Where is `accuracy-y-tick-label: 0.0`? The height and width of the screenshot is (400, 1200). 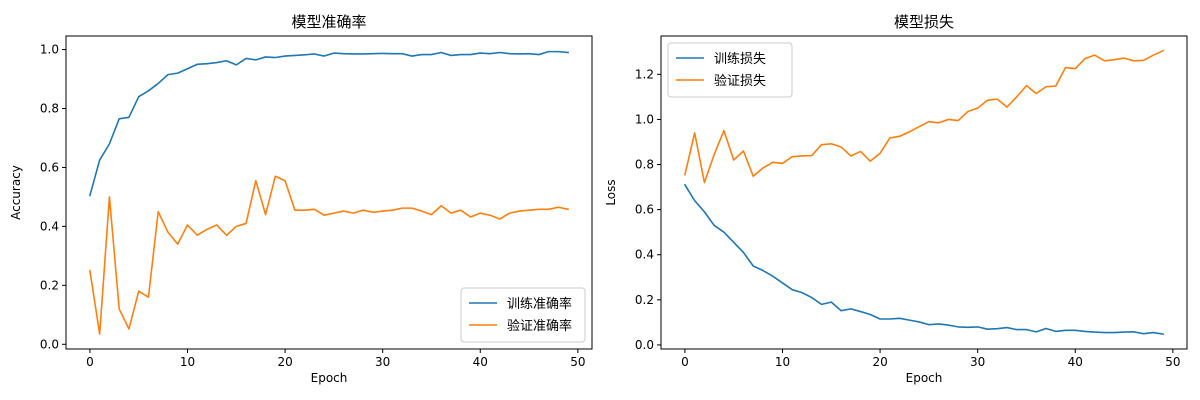 accuracy-y-tick-label: 0.0 is located at coordinates (49, 344).